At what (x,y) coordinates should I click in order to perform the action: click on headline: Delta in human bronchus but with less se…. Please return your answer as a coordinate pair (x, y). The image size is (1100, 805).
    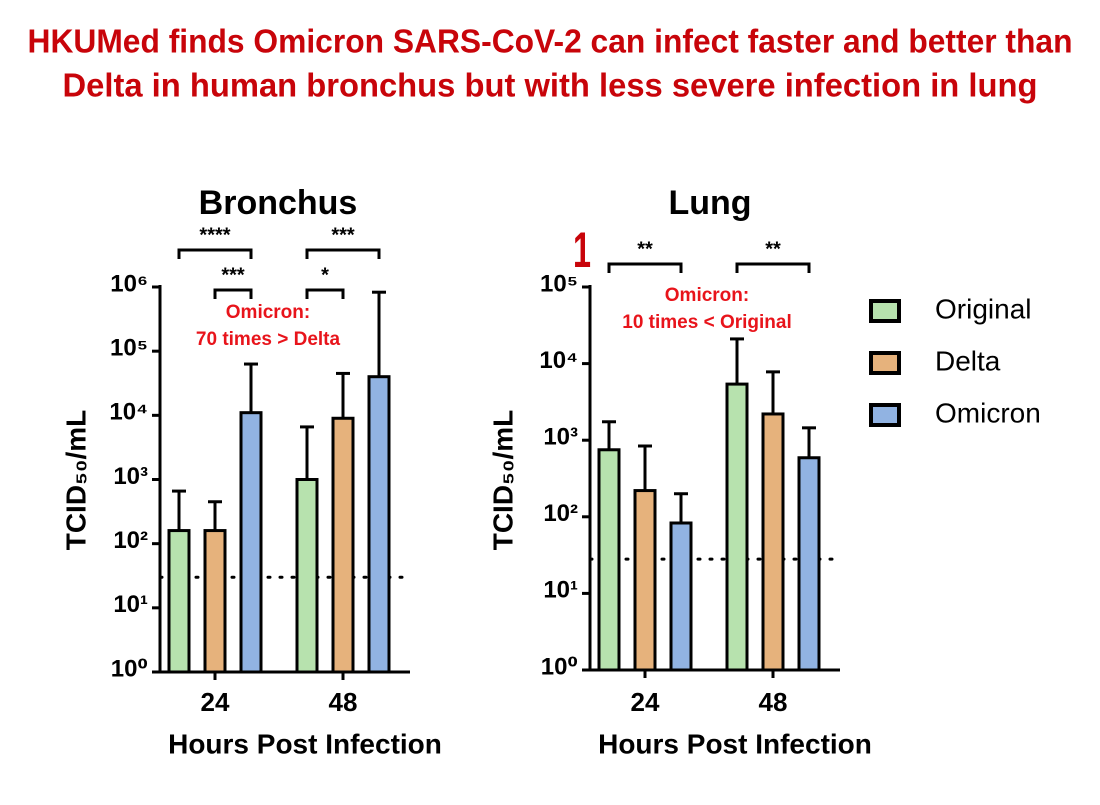
    Looking at the image, I should click on (550, 85).